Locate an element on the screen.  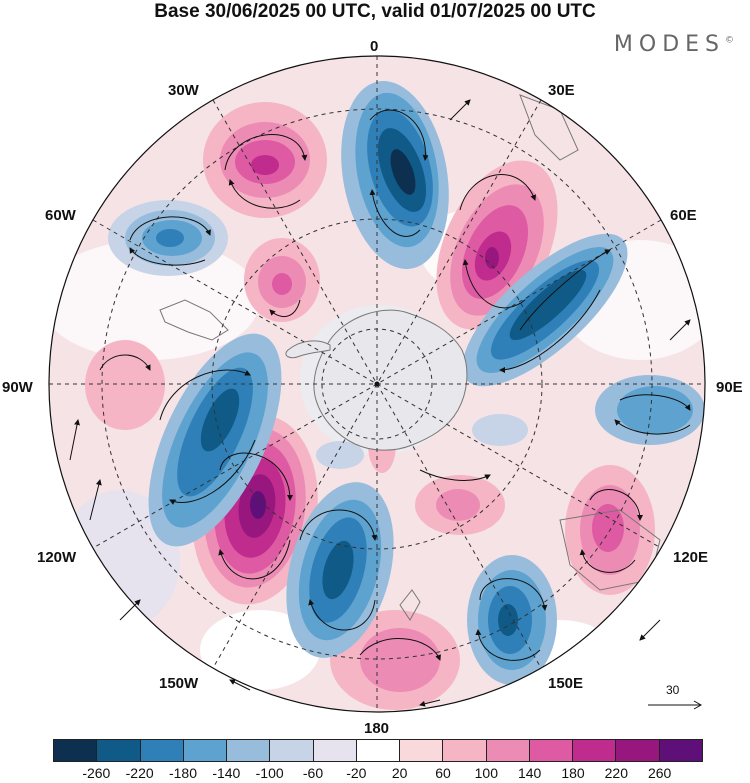
brand-mark: © is located at coordinates (729, 40).